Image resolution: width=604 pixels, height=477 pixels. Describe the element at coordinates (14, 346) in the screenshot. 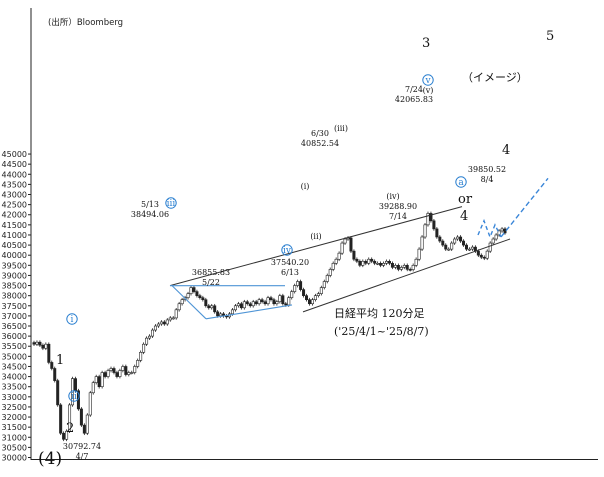

I see `y-tick-label: 35500` at that location.